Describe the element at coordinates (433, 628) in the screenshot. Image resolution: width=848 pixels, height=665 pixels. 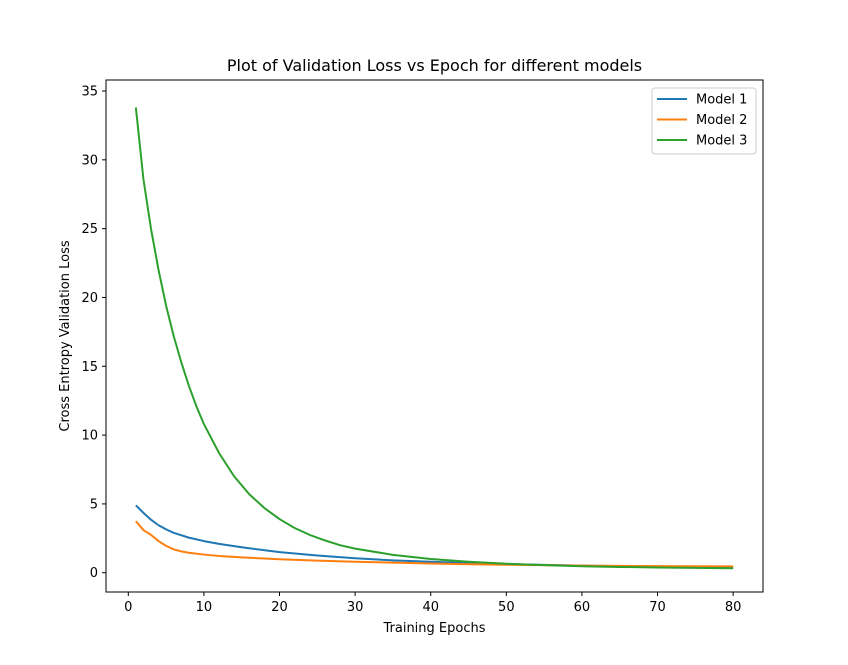
I see `x-axis-label: Training Epochs` at that location.